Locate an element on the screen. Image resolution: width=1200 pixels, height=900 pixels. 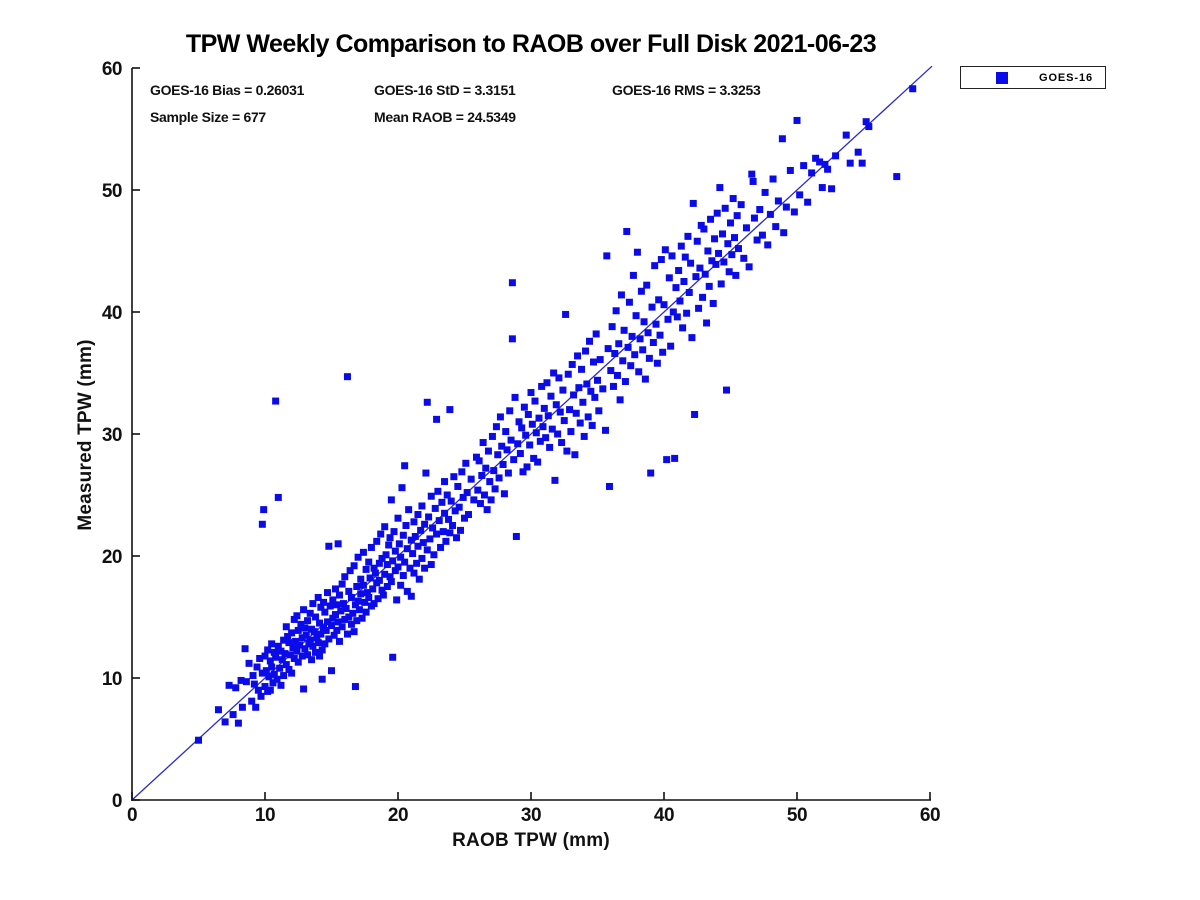
x-tick-label: 60 is located at coordinates (930, 815).